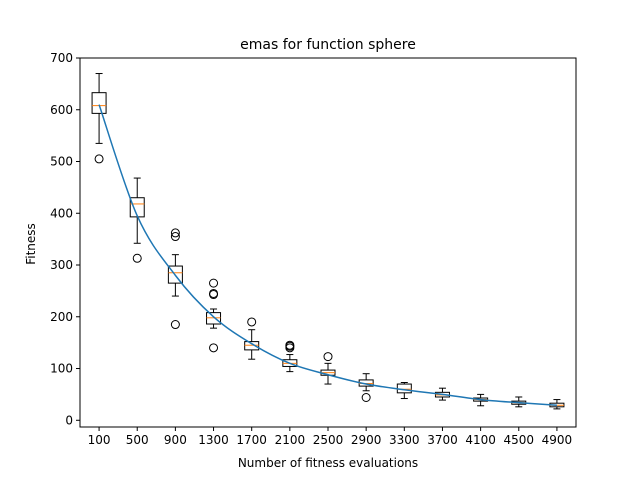 This screenshot has height=480, width=640. Describe the element at coordinates (175, 440) in the screenshot. I see `x-tick-label: 900` at that location.